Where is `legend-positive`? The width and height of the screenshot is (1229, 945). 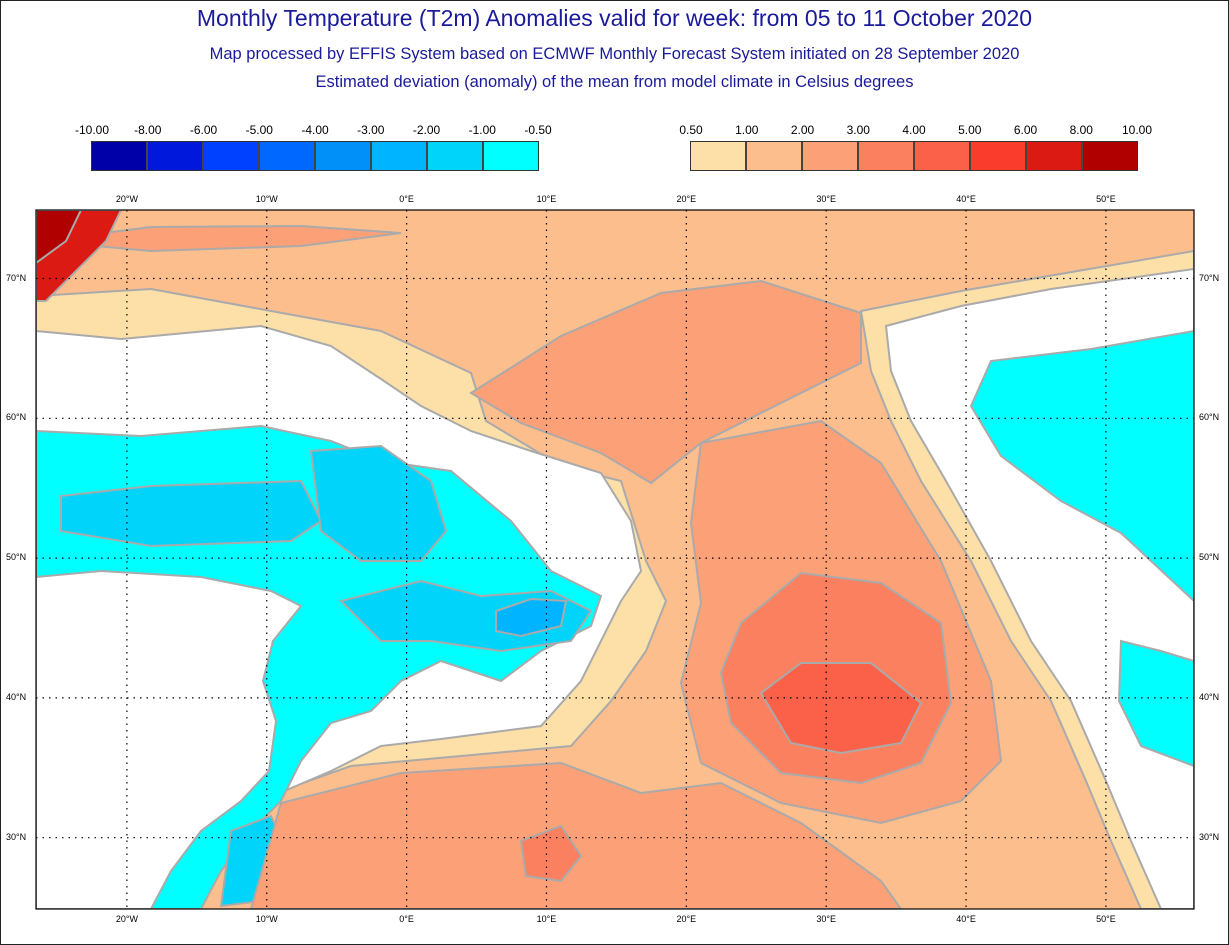
legend-positive is located at coordinates (914, 156).